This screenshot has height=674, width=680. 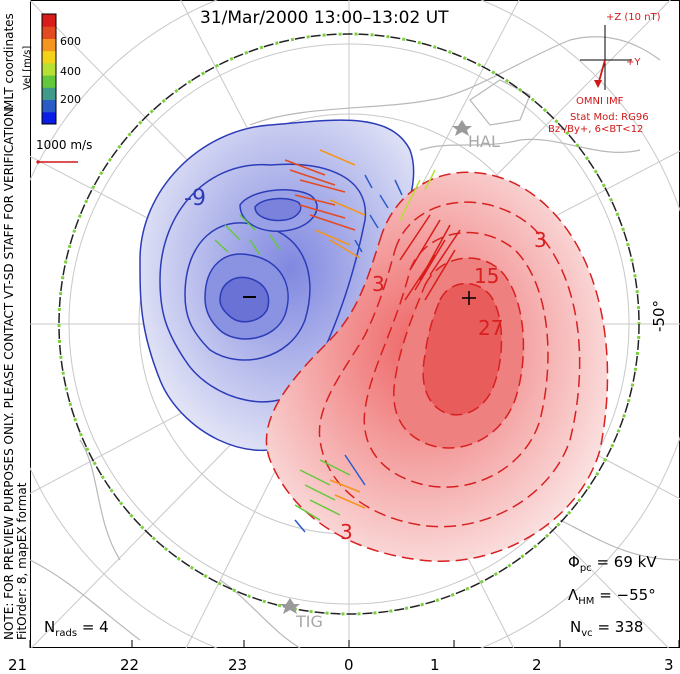 I want to click on mlt-label-22: 22, so click(x=130, y=665).